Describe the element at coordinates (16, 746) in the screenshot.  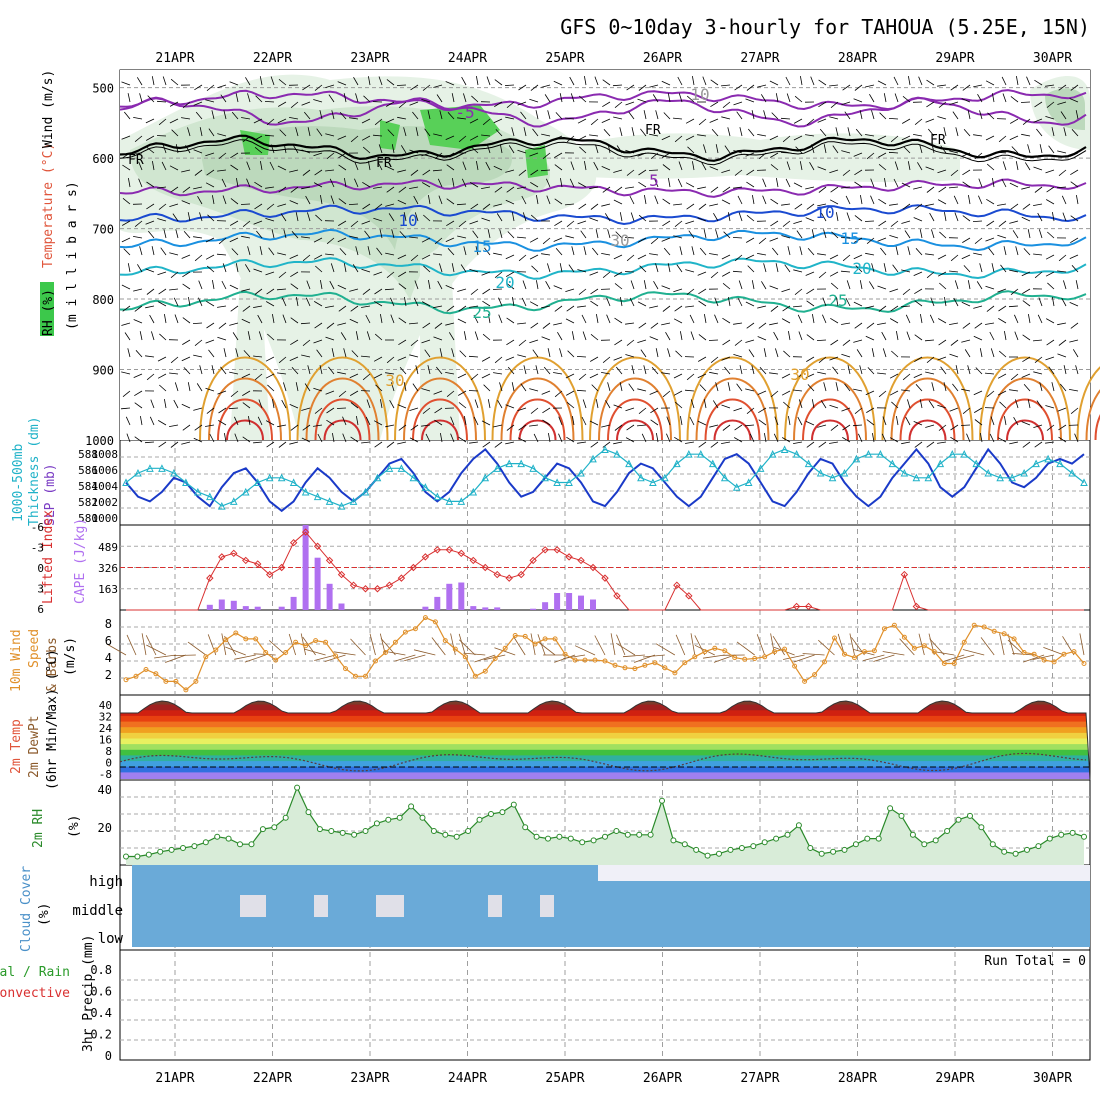
I see `temp2m-label-1: 2m Temp` at that location.